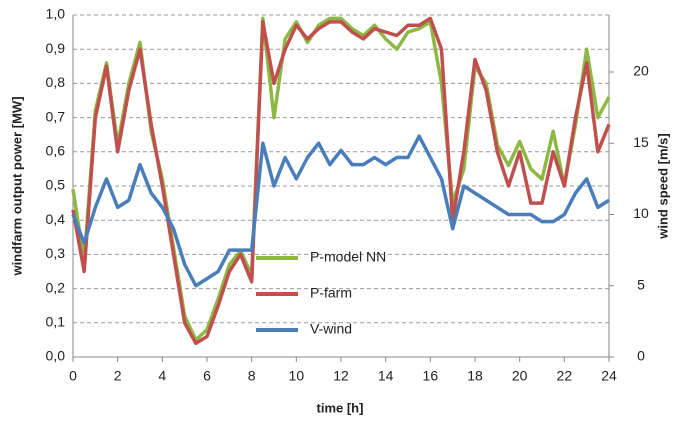 The height and width of the screenshot is (421, 676). I want to click on y-tick-label: 0,7, so click(56, 116).